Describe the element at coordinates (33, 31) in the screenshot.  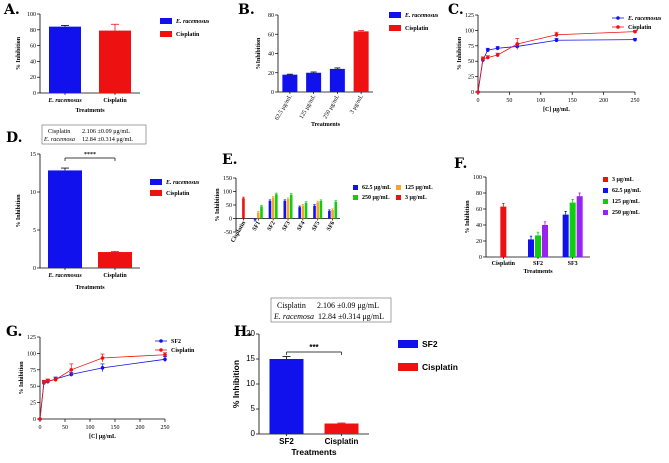
I see `a-y-tick-label: 80` at that location.